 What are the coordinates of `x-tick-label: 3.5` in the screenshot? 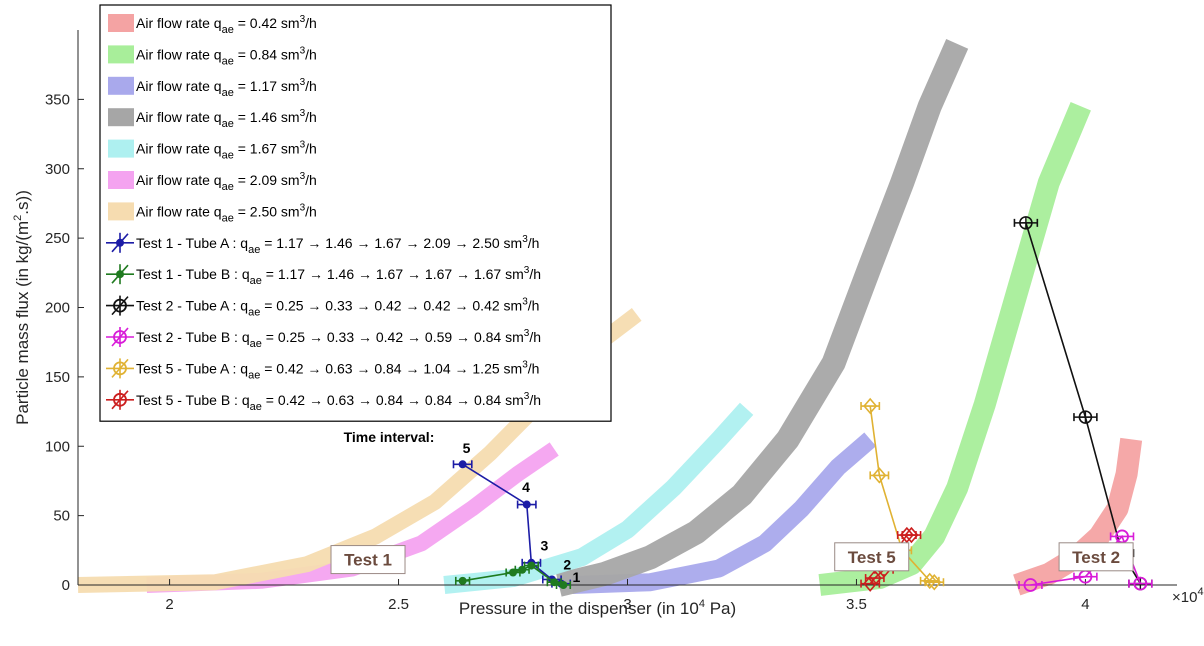 It's located at (856, 604).